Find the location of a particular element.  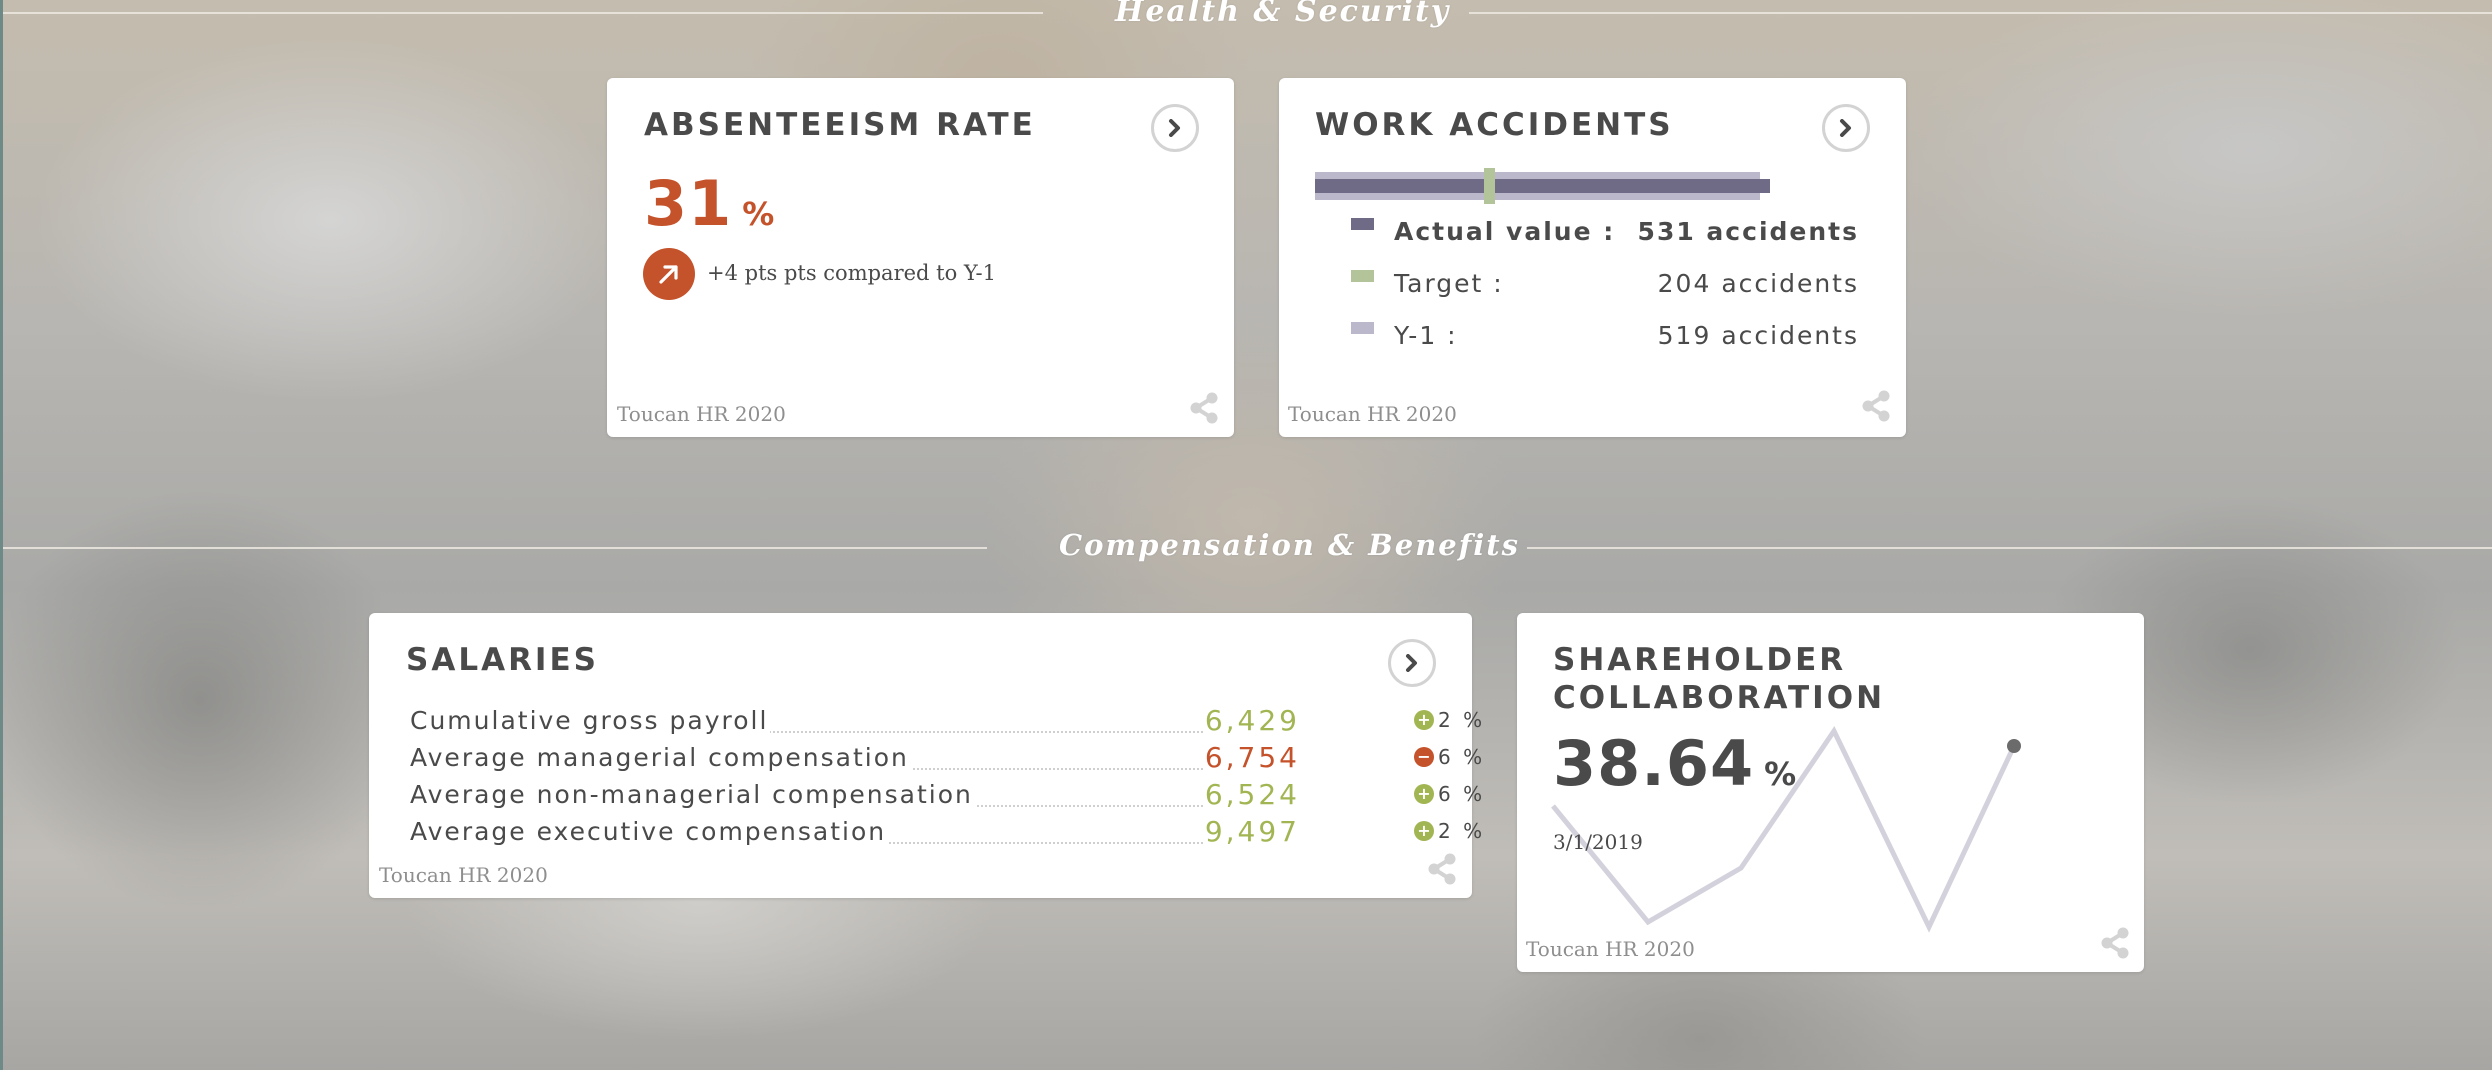

card-title: ABSENTEEISM RATE is located at coordinates (840, 125).